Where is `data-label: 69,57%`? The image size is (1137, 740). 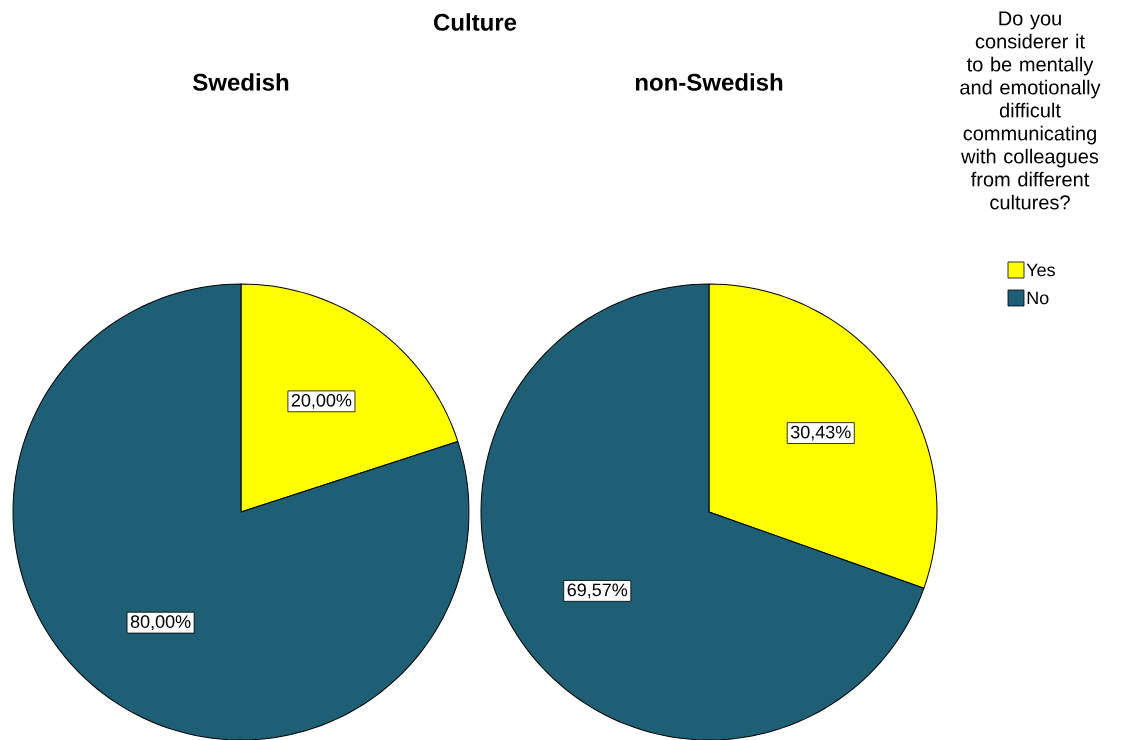
data-label: 69,57% is located at coordinates (597, 591).